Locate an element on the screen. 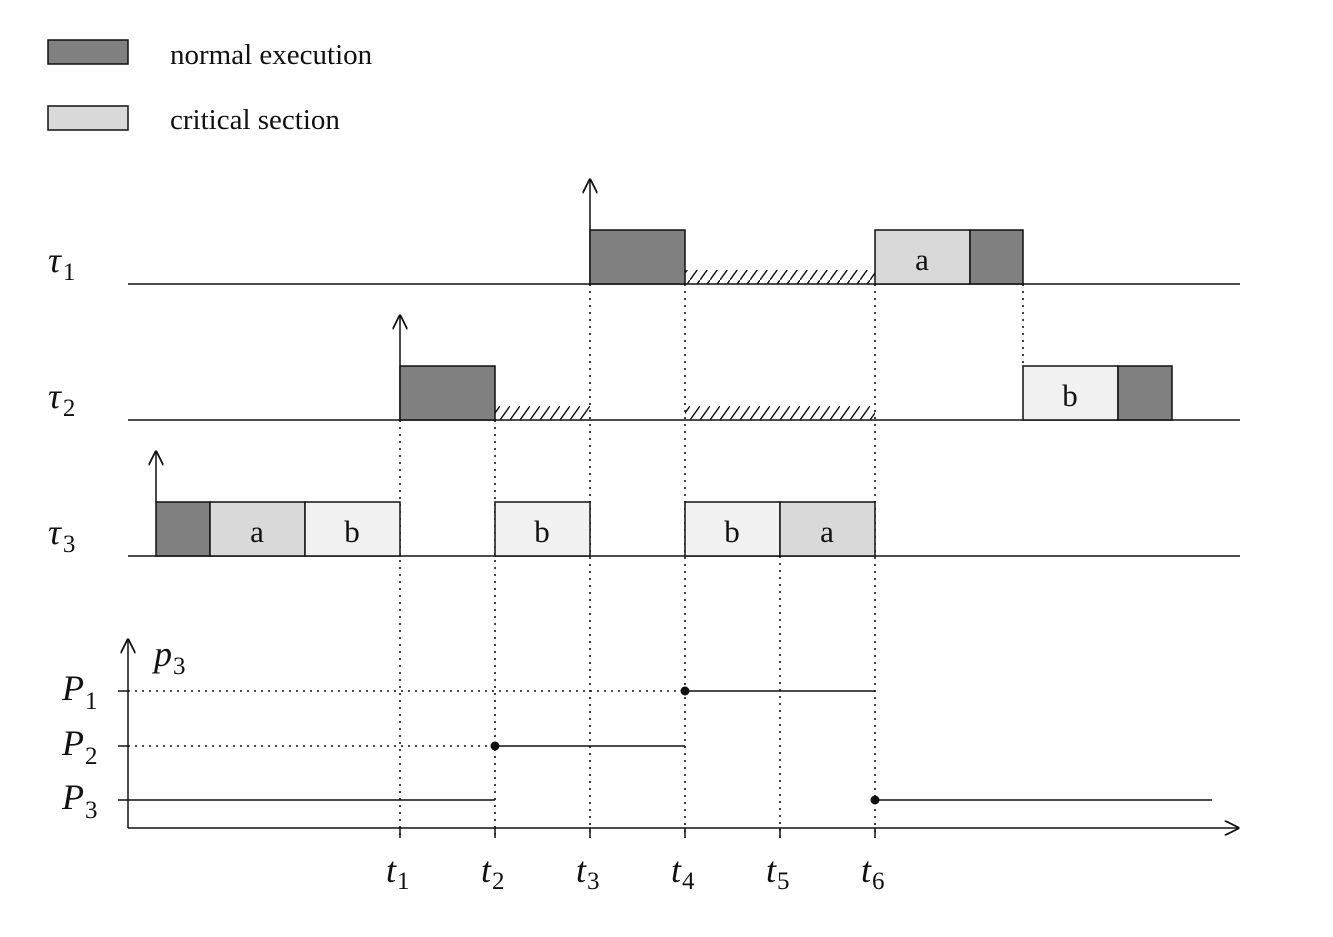 The height and width of the screenshot is (937, 1333). task-row-tau3: τ3 a b b b a is located at coordinates (644, 505).